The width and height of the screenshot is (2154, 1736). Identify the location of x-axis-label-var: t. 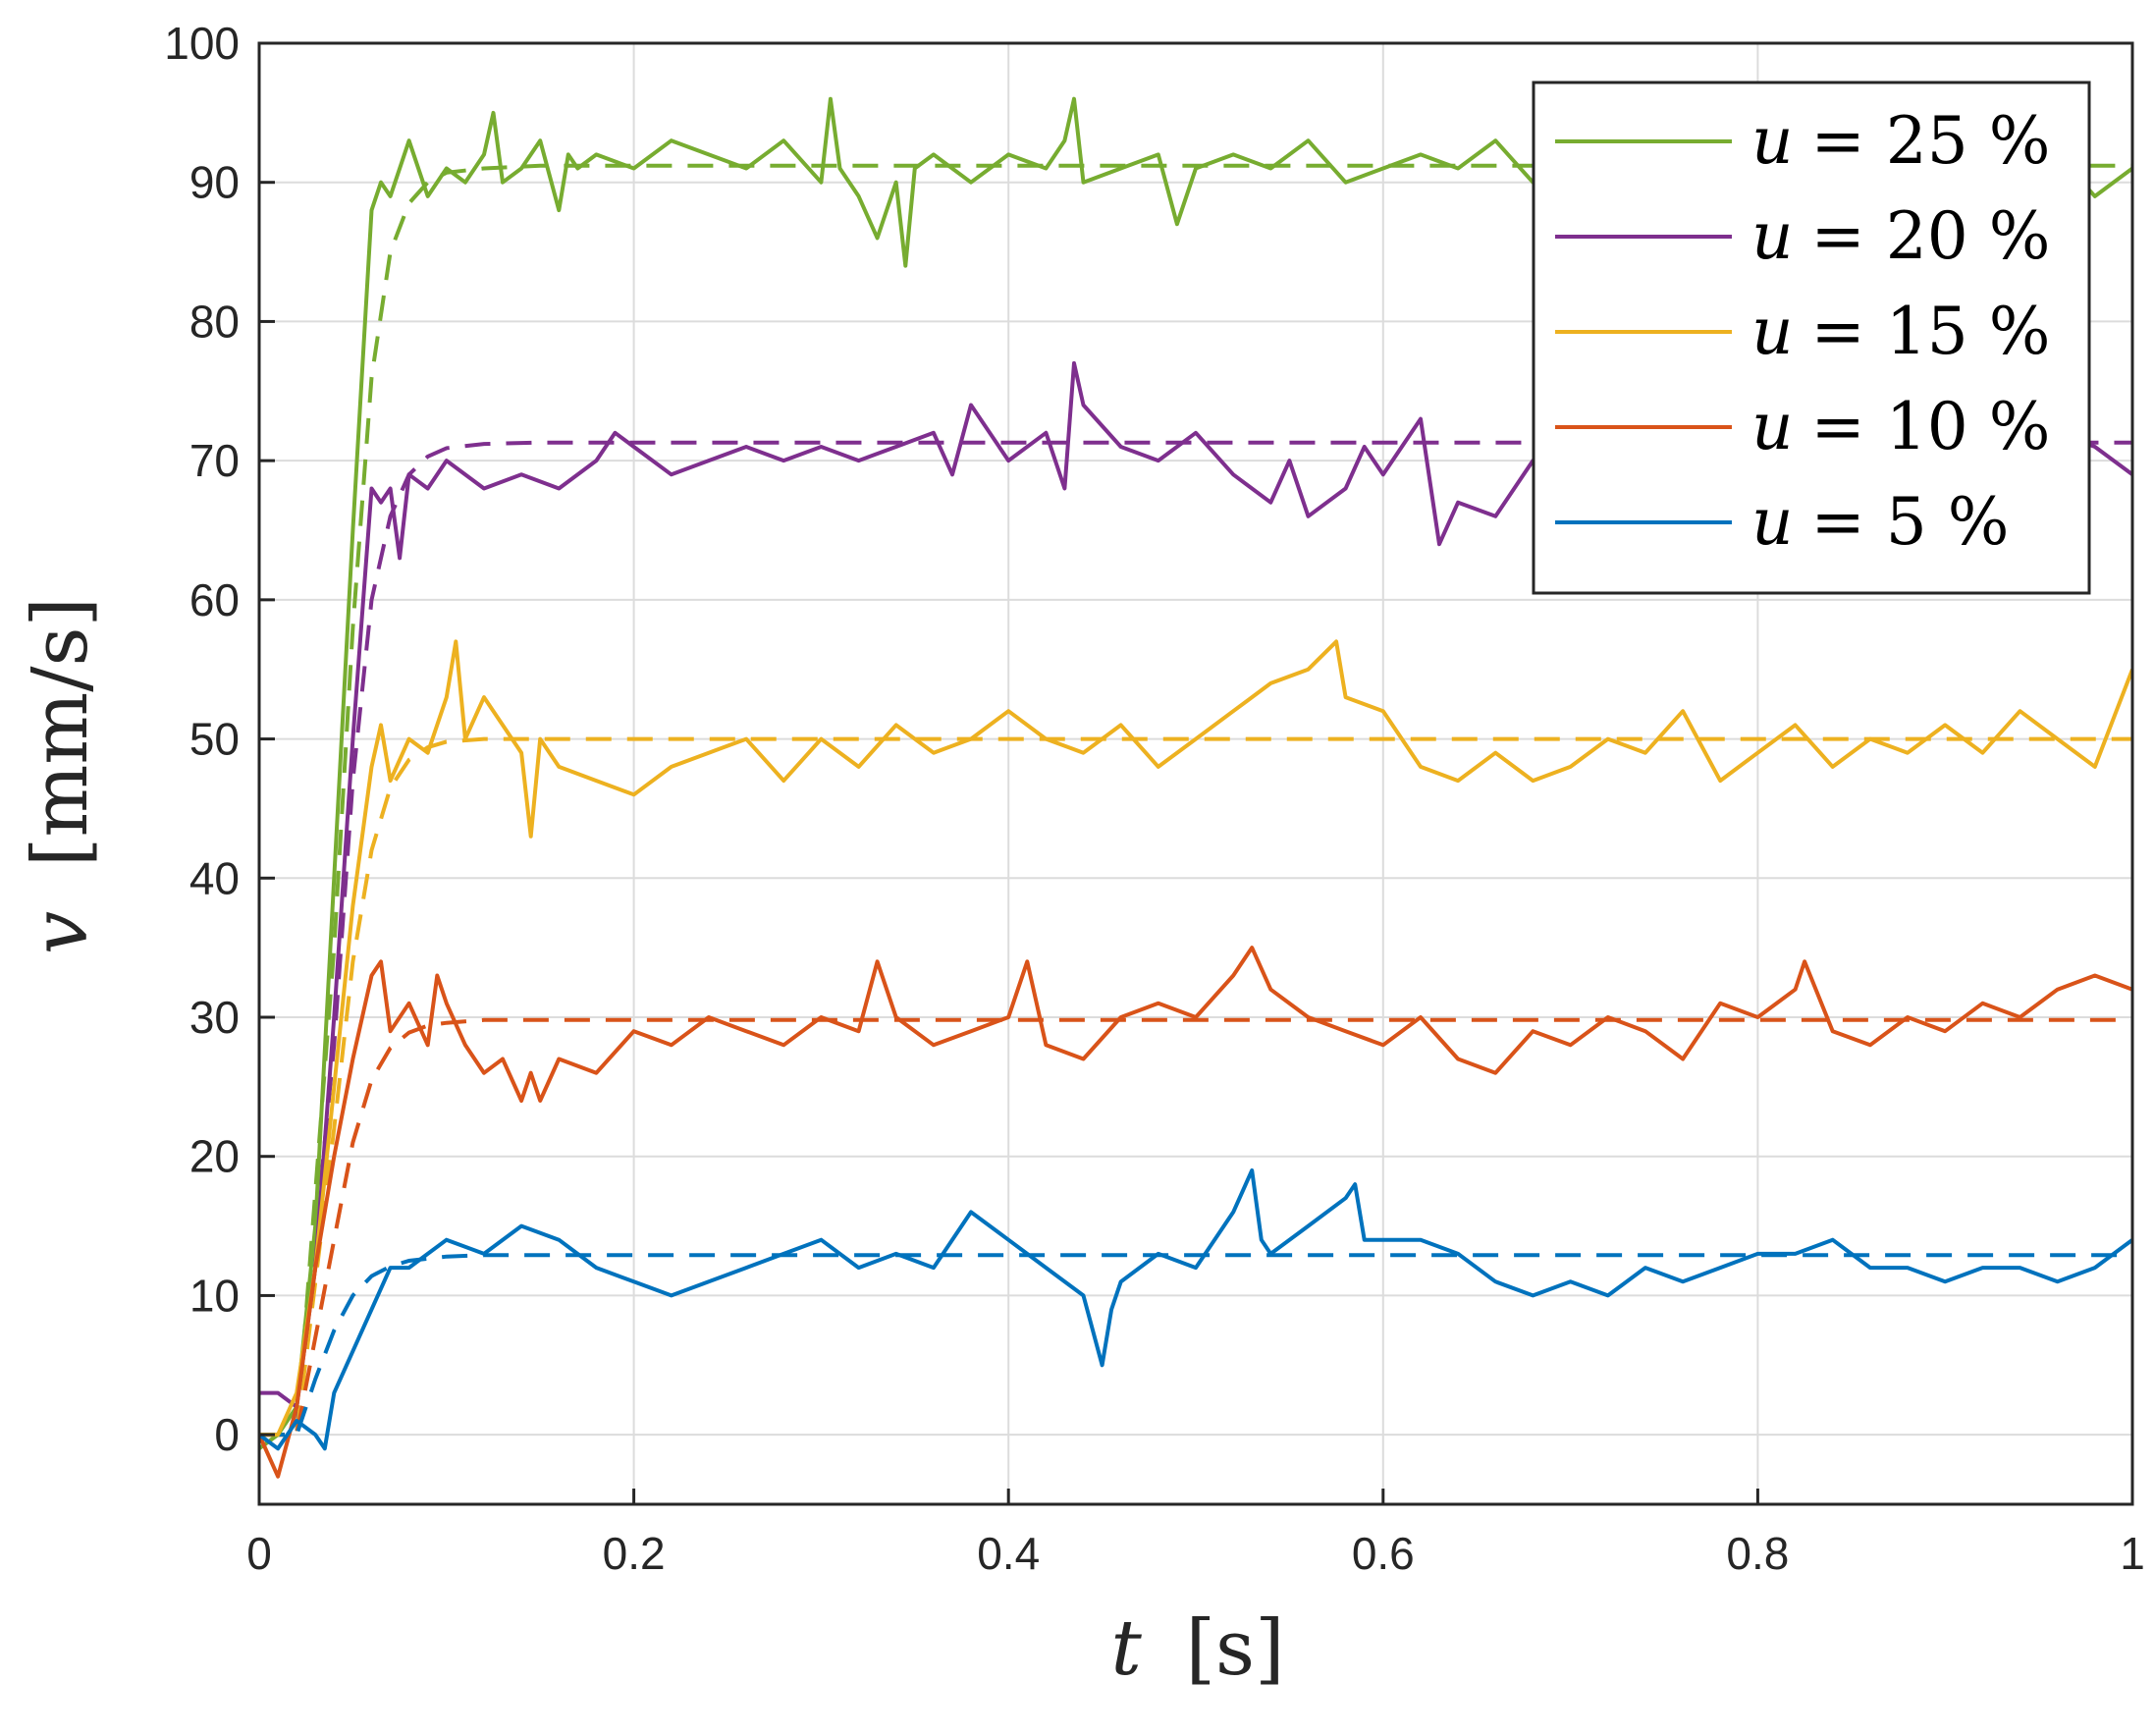
(1126, 1648).